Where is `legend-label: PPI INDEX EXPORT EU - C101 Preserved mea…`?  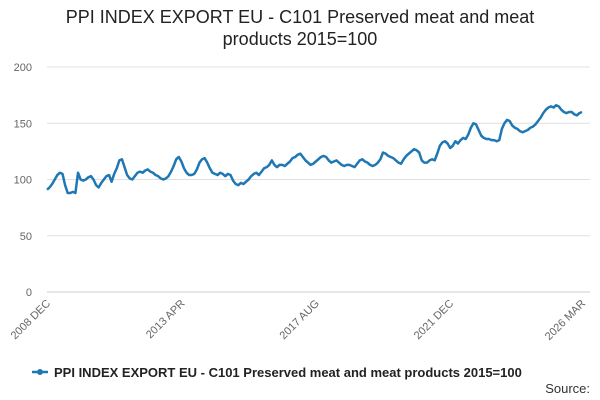
legend-label: PPI INDEX EXPORT EU - C101 Preserved mea… is located at coordinates (288, 372).